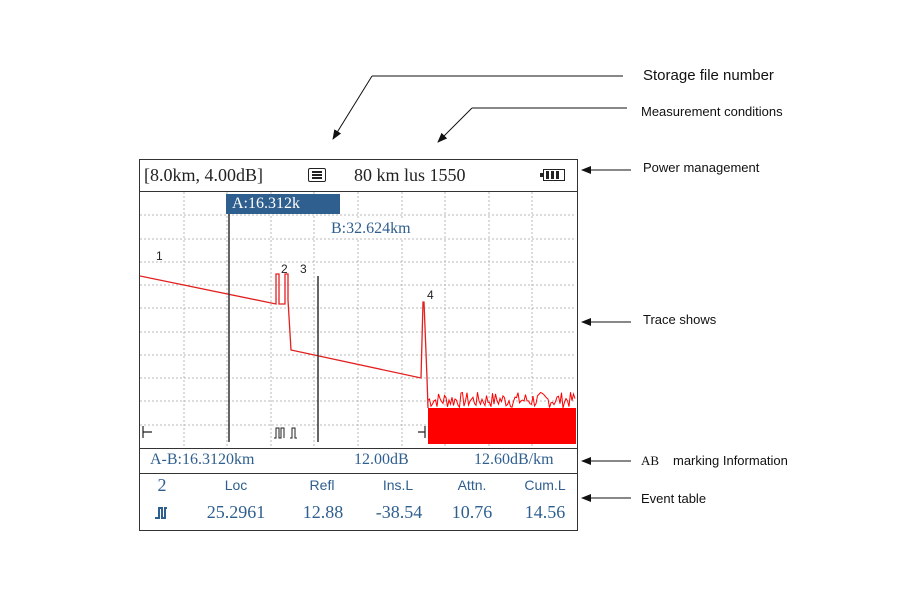 This screenshot has height=600, width=900. What do you see at coordinates (162, 514) in the screenshot?
I see `reflective-event-icon` at bounding box center [162, 514].